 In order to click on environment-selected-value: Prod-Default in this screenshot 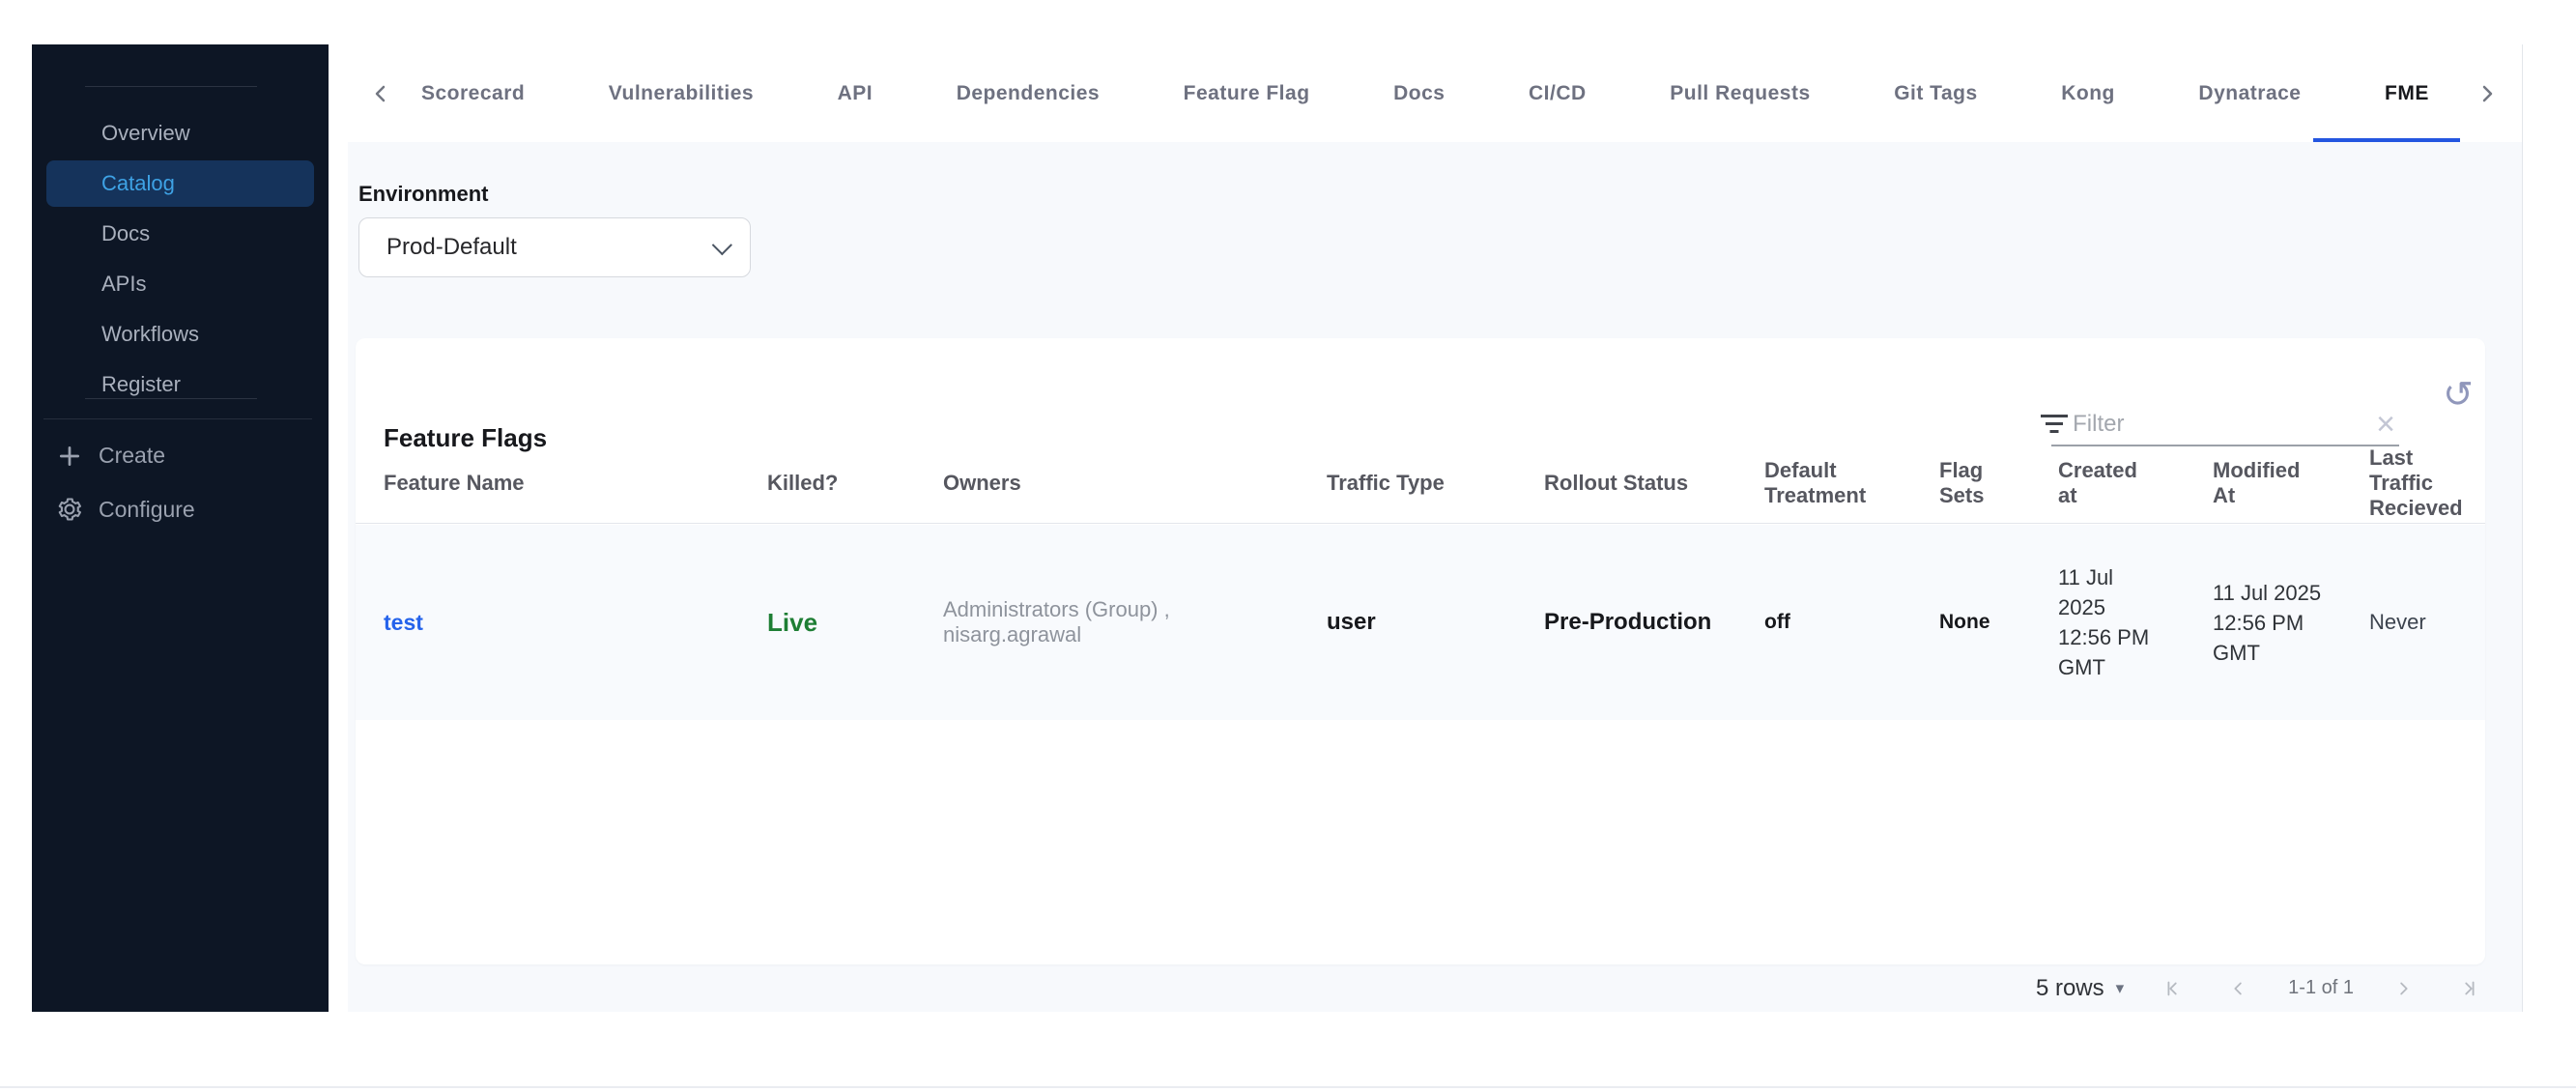, I will do `click(452, 247)`.